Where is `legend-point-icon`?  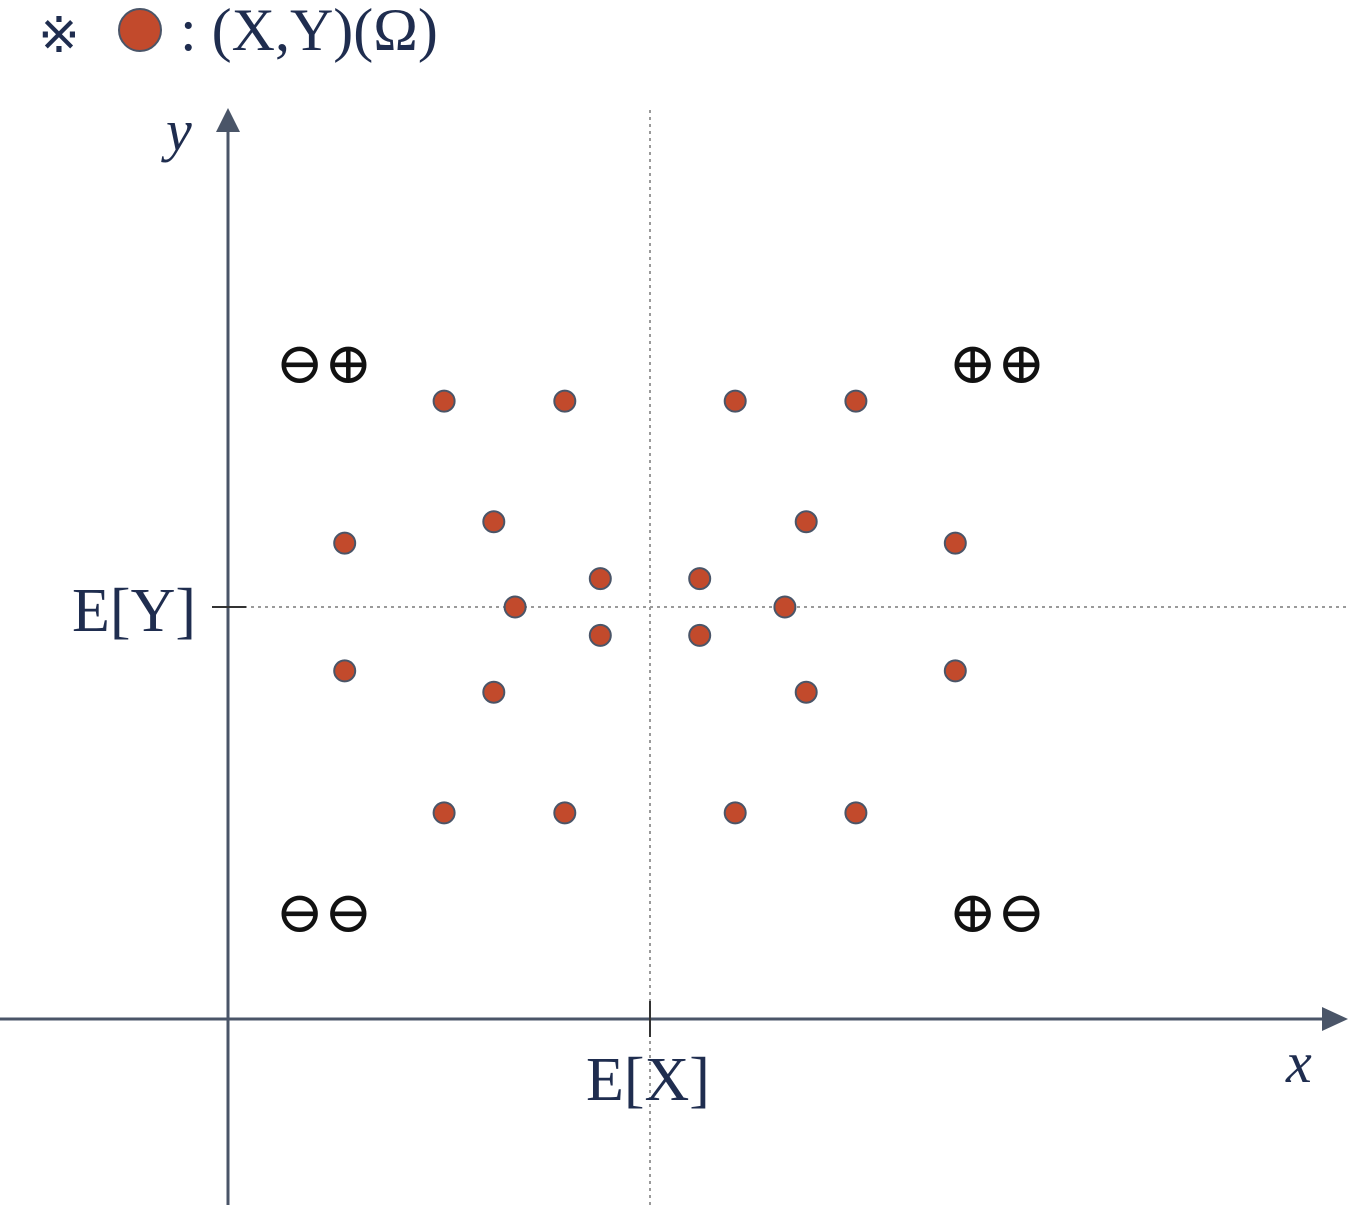 legend-point-icon is located at coordinates (140, 30).